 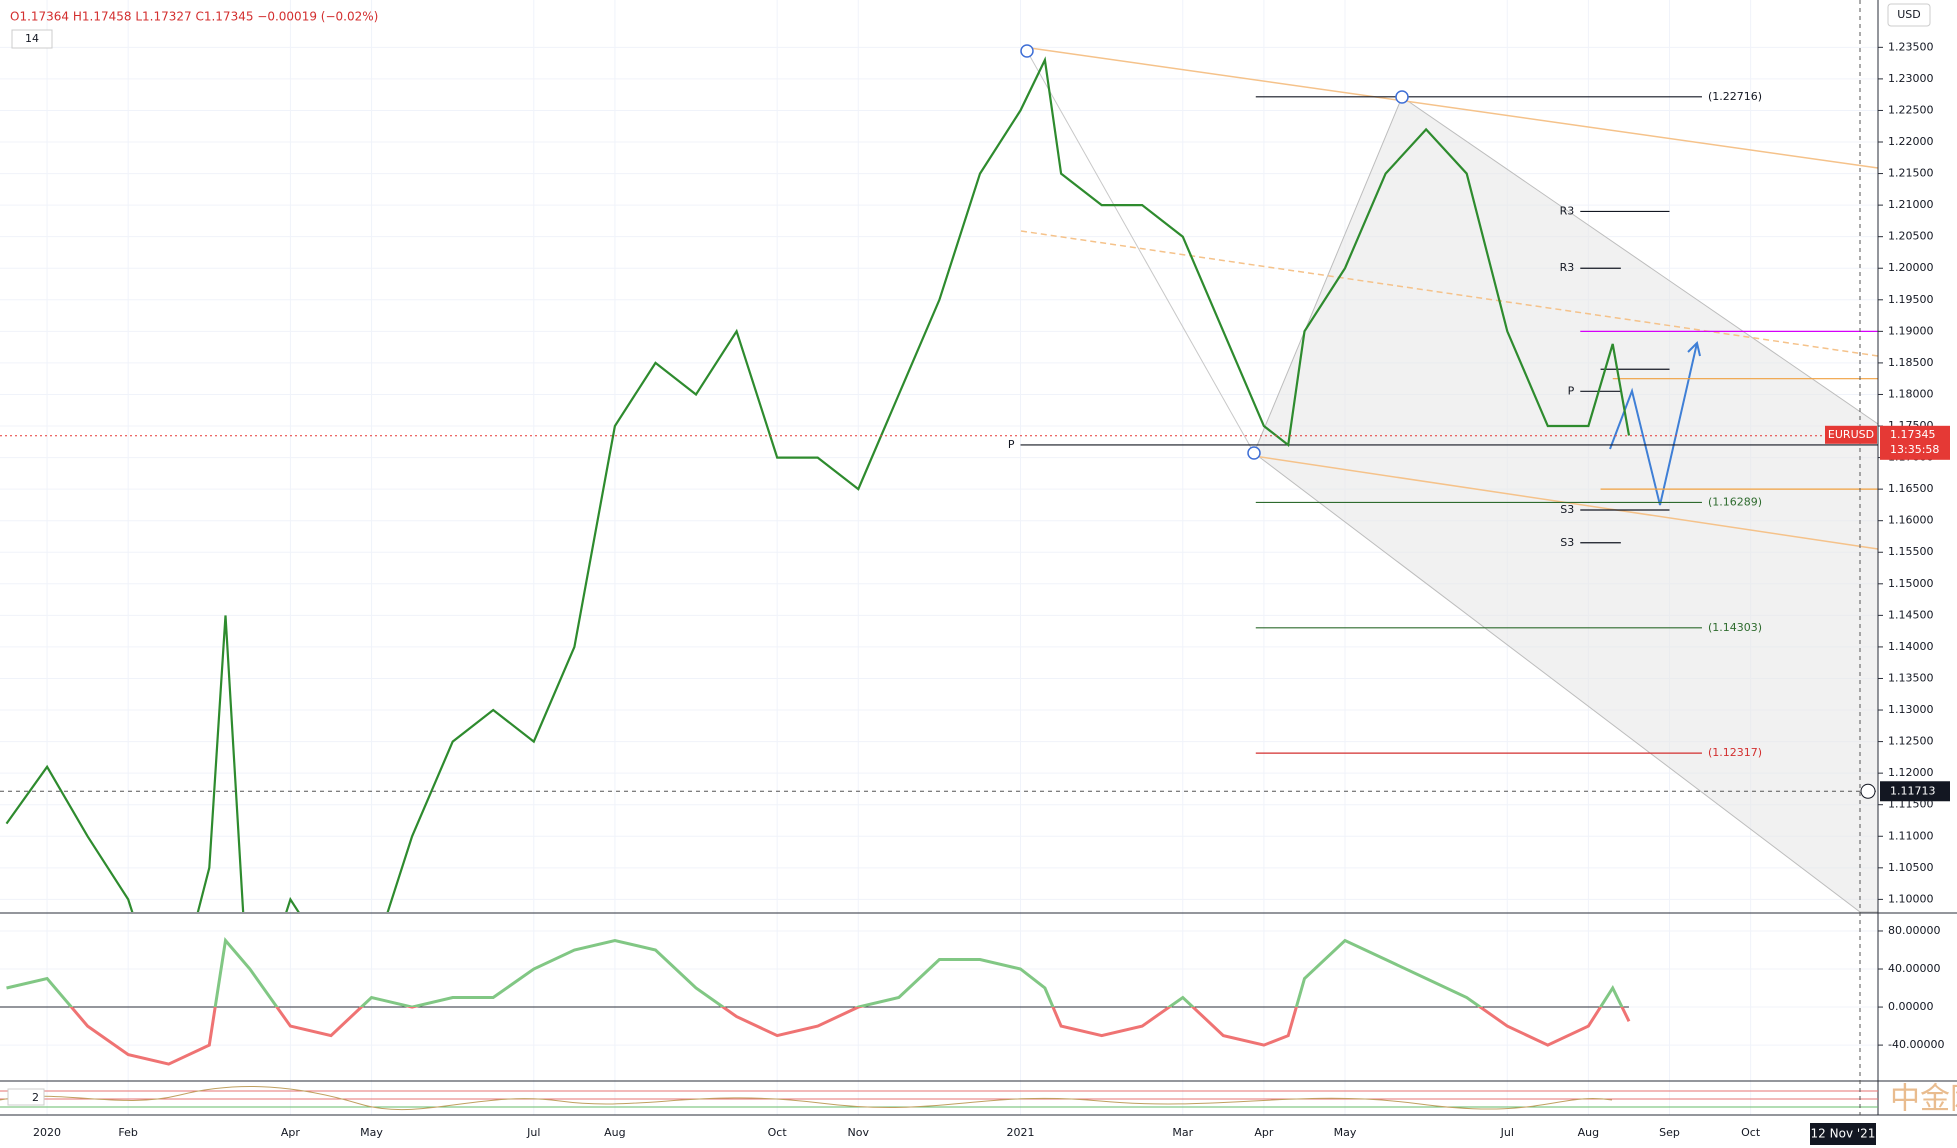 I want to click on currency: USD, so click(x=1909, y=14).